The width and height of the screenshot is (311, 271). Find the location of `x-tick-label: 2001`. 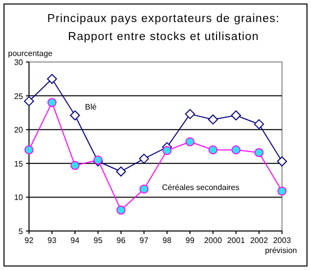

x-tick-label: 2001 is located at coordinates (236, 240).